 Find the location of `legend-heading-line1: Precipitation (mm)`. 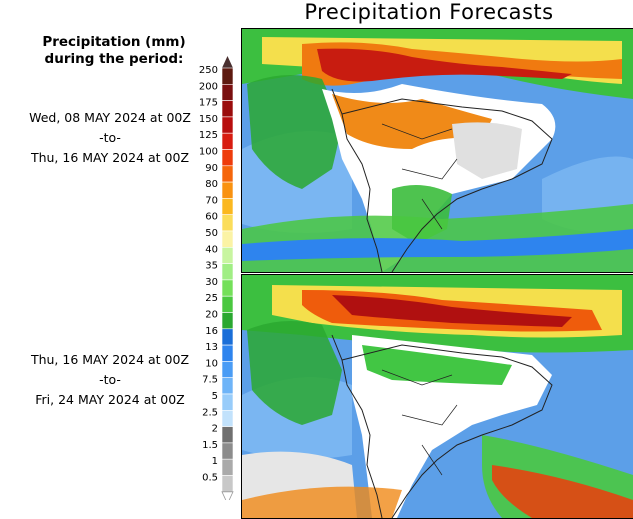

legend-heading-line1: Precipitation (mm) is located at coordinates (114, 42).